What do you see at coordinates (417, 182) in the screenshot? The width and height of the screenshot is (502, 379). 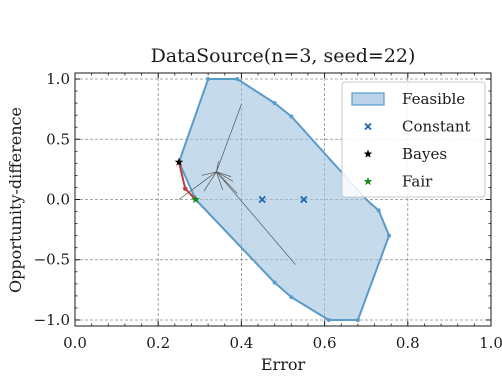 I see `legend-label: Fair` at bounding box center [417, 182].